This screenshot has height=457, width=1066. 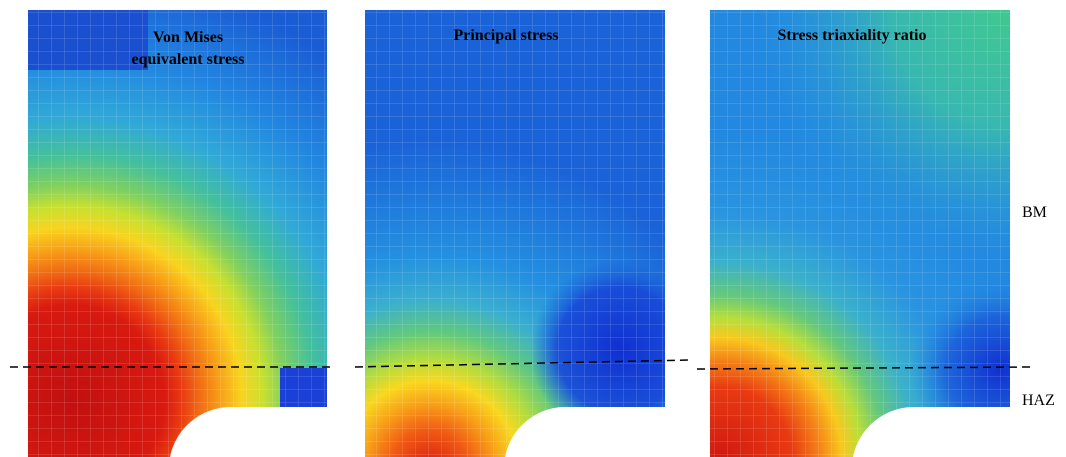 I want to click on panel-title: Principal stress, so click(x=505, y=35).